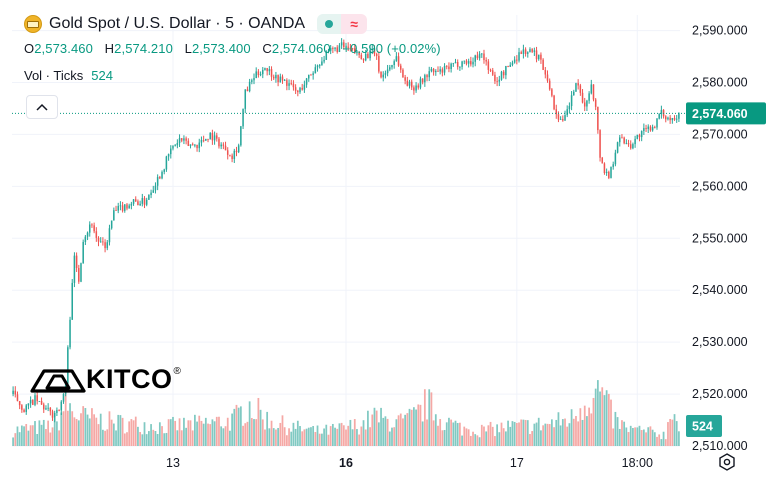 The image size is (780, 488). What do you see at coordinates (109, 48) in the screenshot?
I see `high-key: H` at bounding box center [109, 48].